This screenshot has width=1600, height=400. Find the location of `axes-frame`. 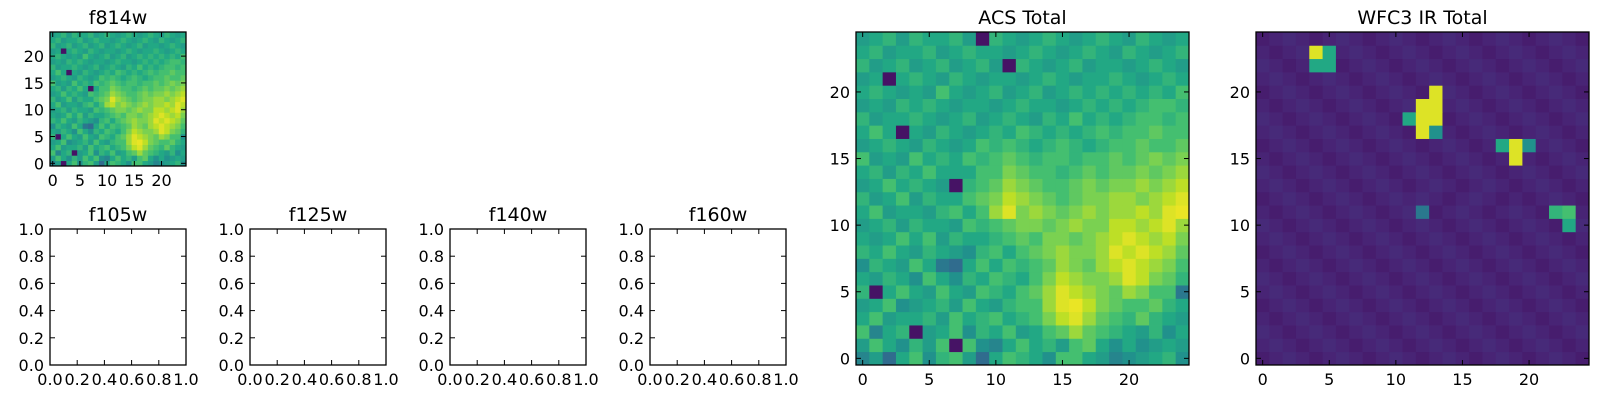

axes-frame is located at coordinates (118, 99).